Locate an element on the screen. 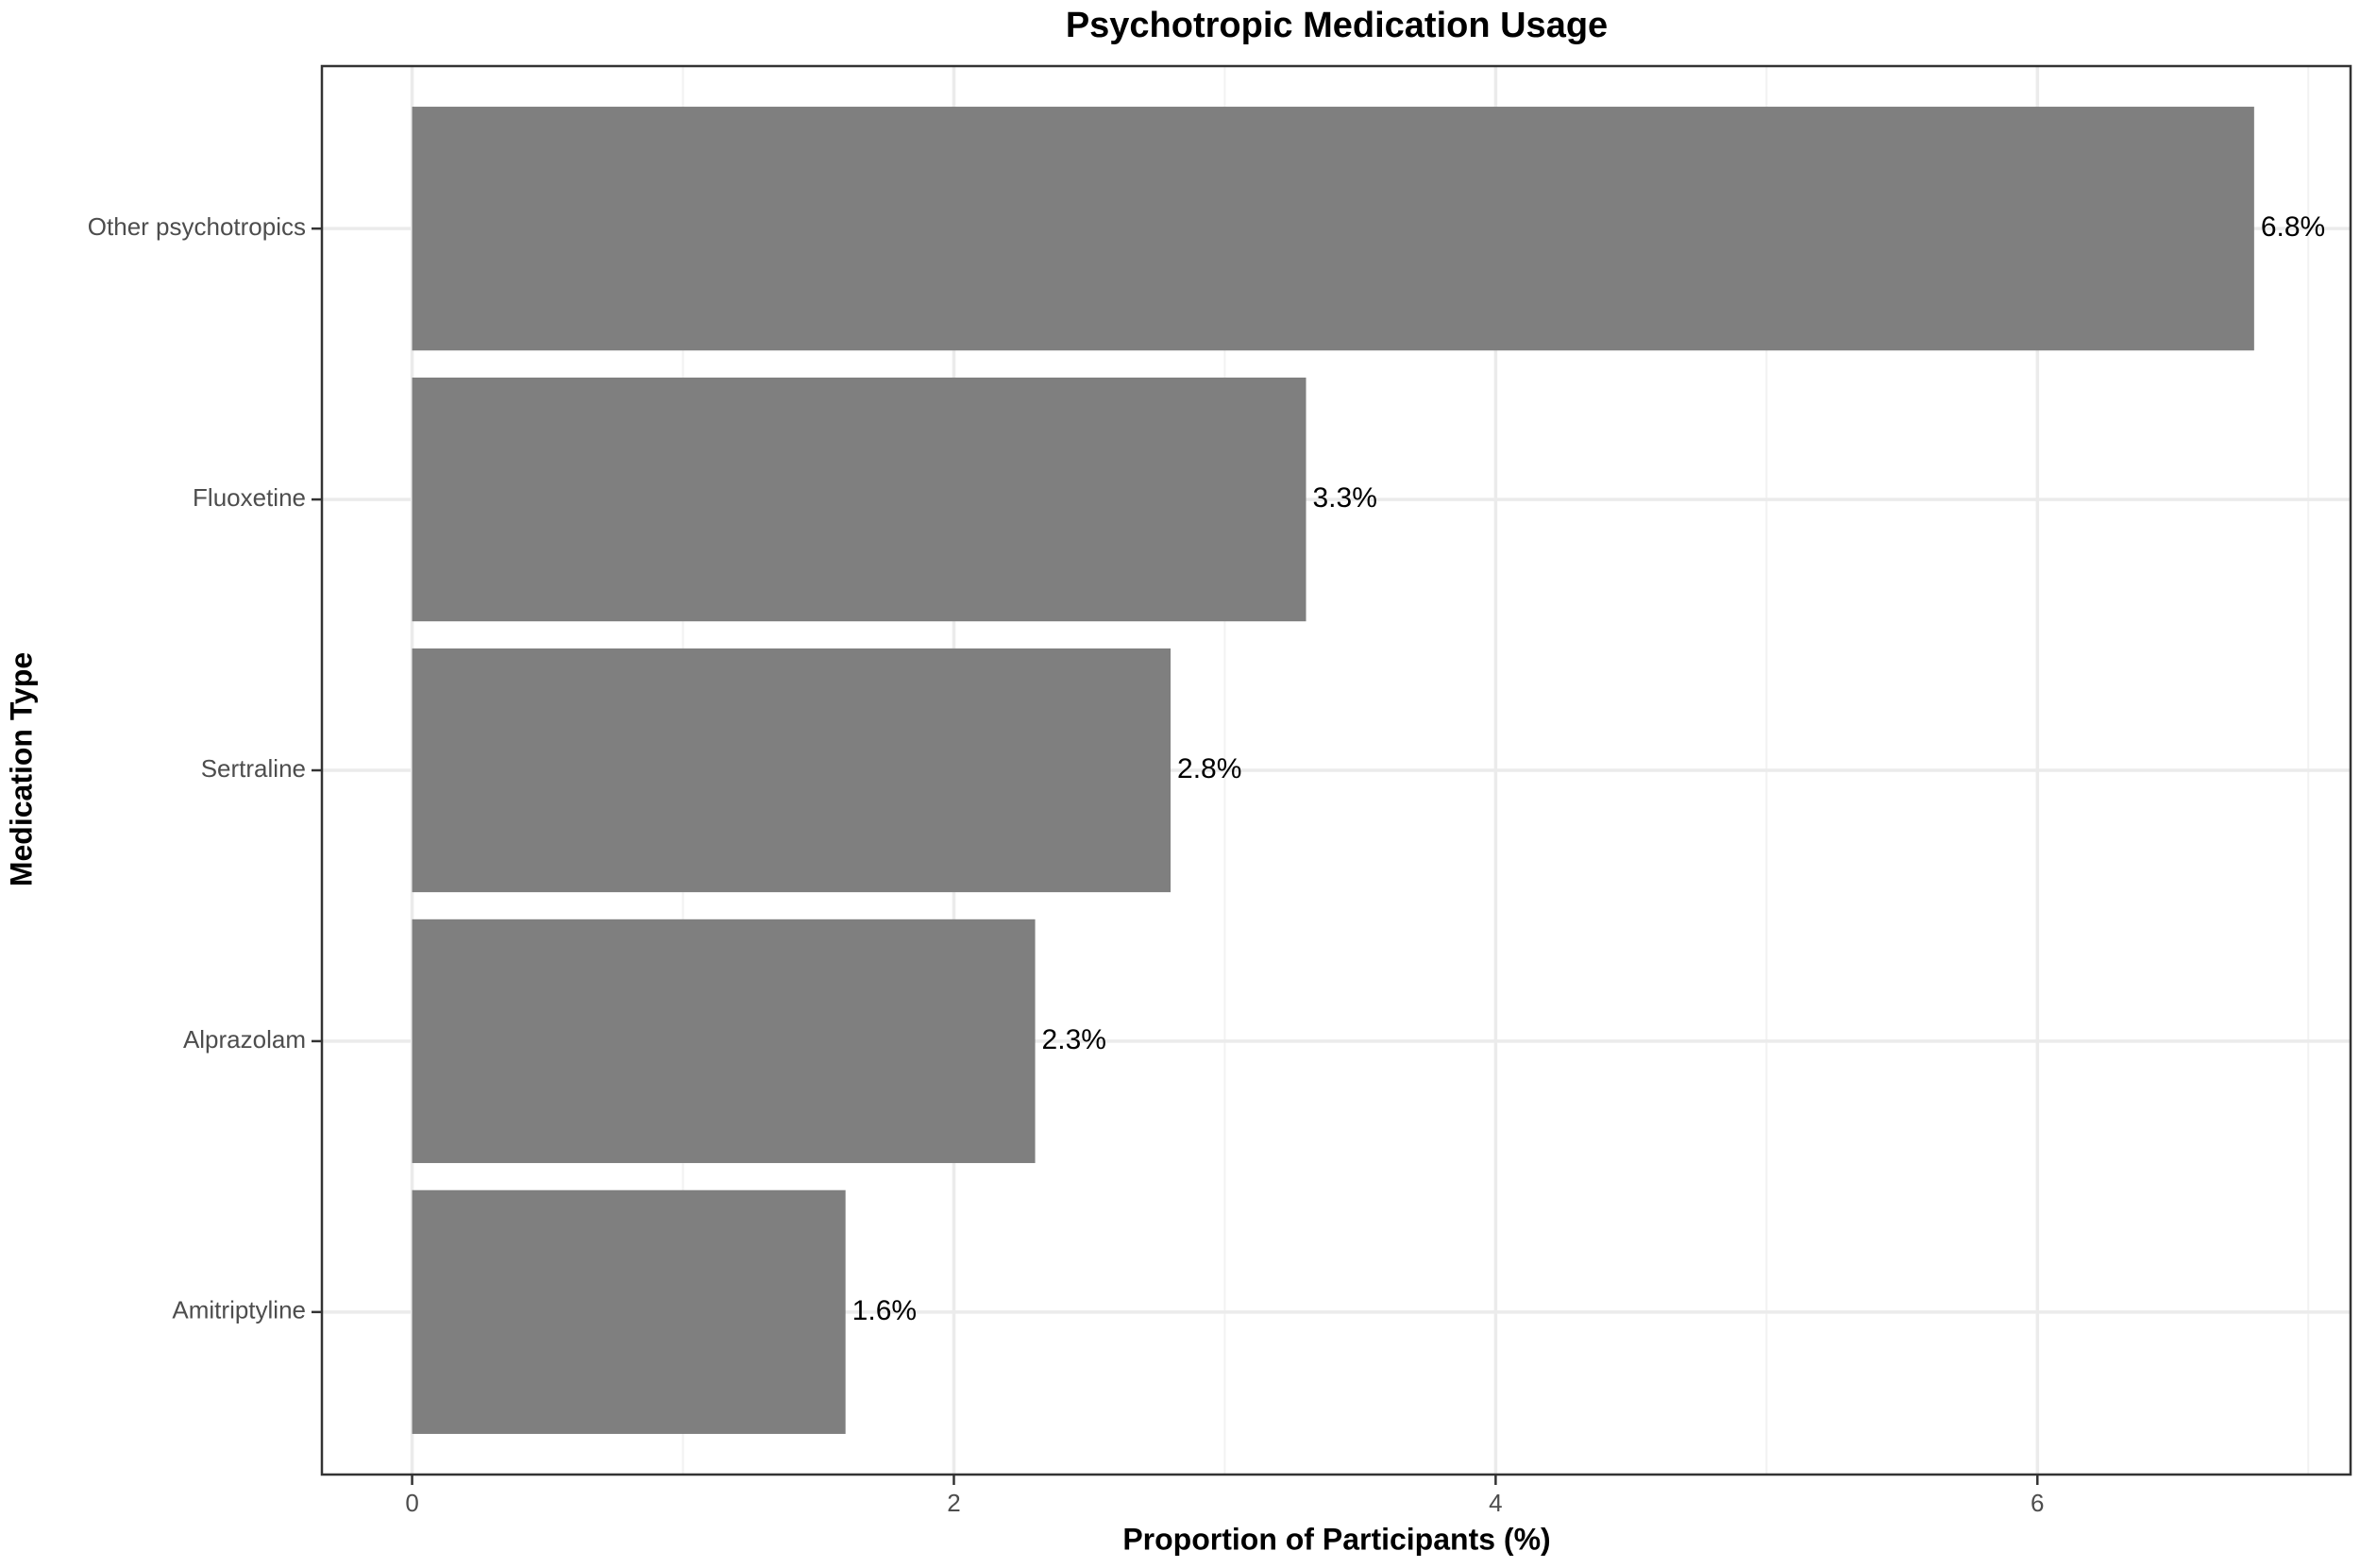 The width and height of the screenshot is (2360, 1568). x-axis-title: Proportion of Participants (%) is located at coordinates (1336, 1539).